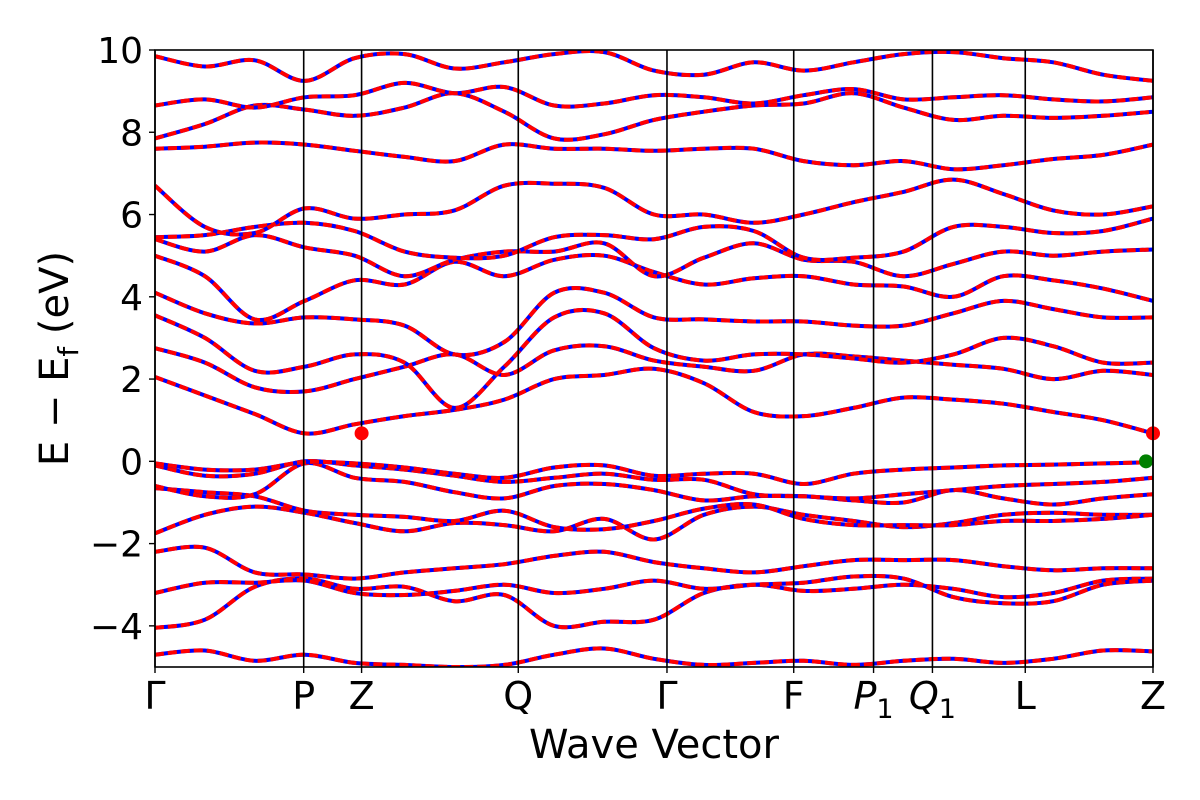 This screenshot has height=800, width=1200. I want to click on band-19-spin-up, so click(654, 95).